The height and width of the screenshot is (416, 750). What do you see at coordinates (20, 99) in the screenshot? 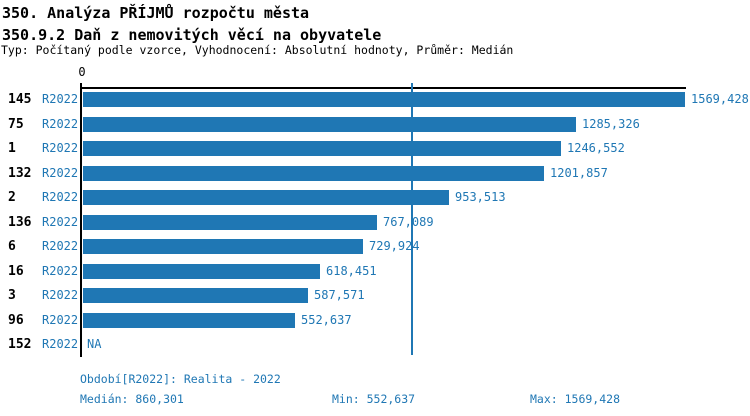
I see `rank-label: 145` at bounding box center [20, 99].